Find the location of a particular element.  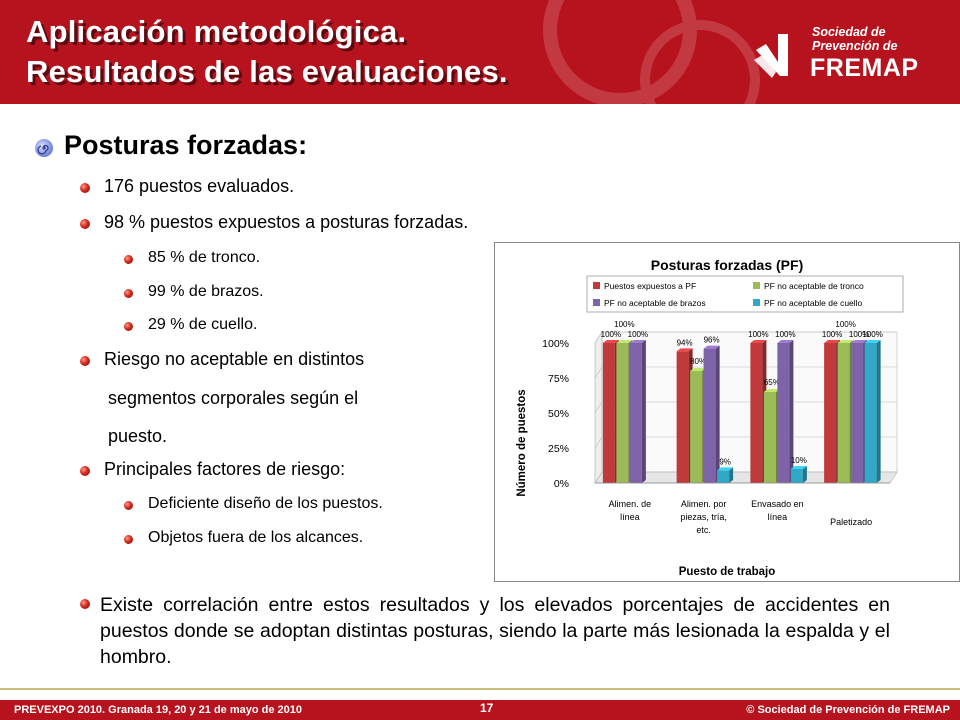

x-tick-label: Envasado en is located at coordinates (777, 504).